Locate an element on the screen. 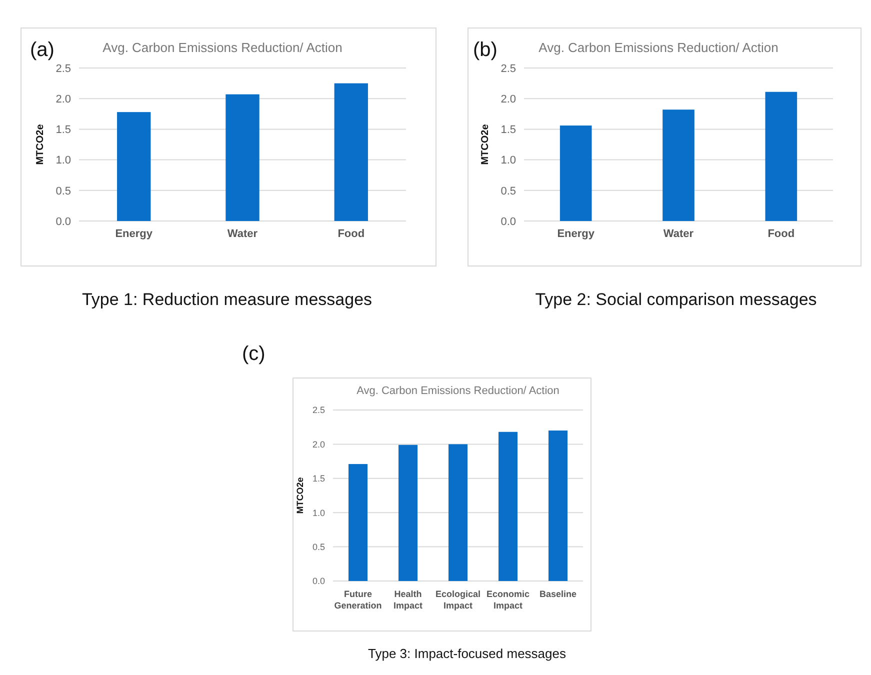  x-tick-label: Baseline is located at coordinates (558, 594).